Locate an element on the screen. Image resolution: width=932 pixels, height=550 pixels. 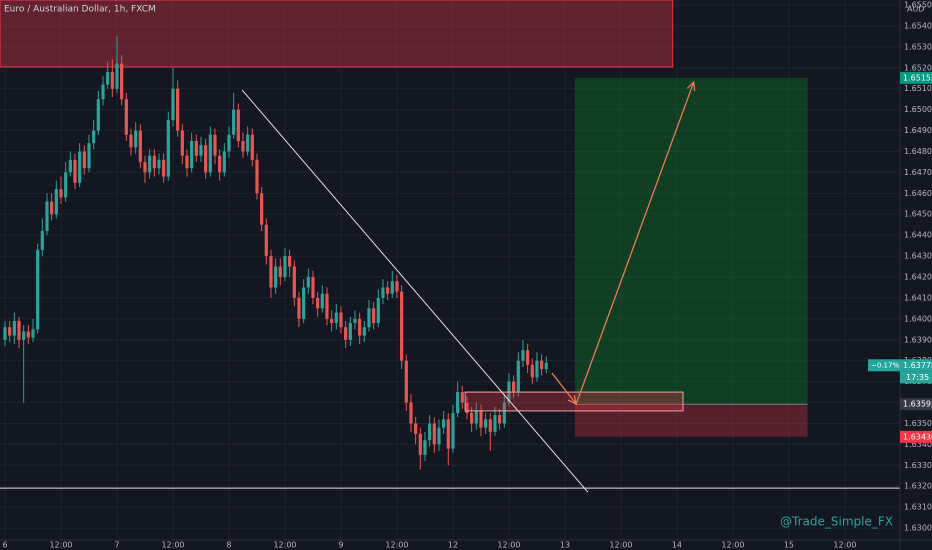
y-tick-label: 1.63000 is located at coordinates (918, 528).